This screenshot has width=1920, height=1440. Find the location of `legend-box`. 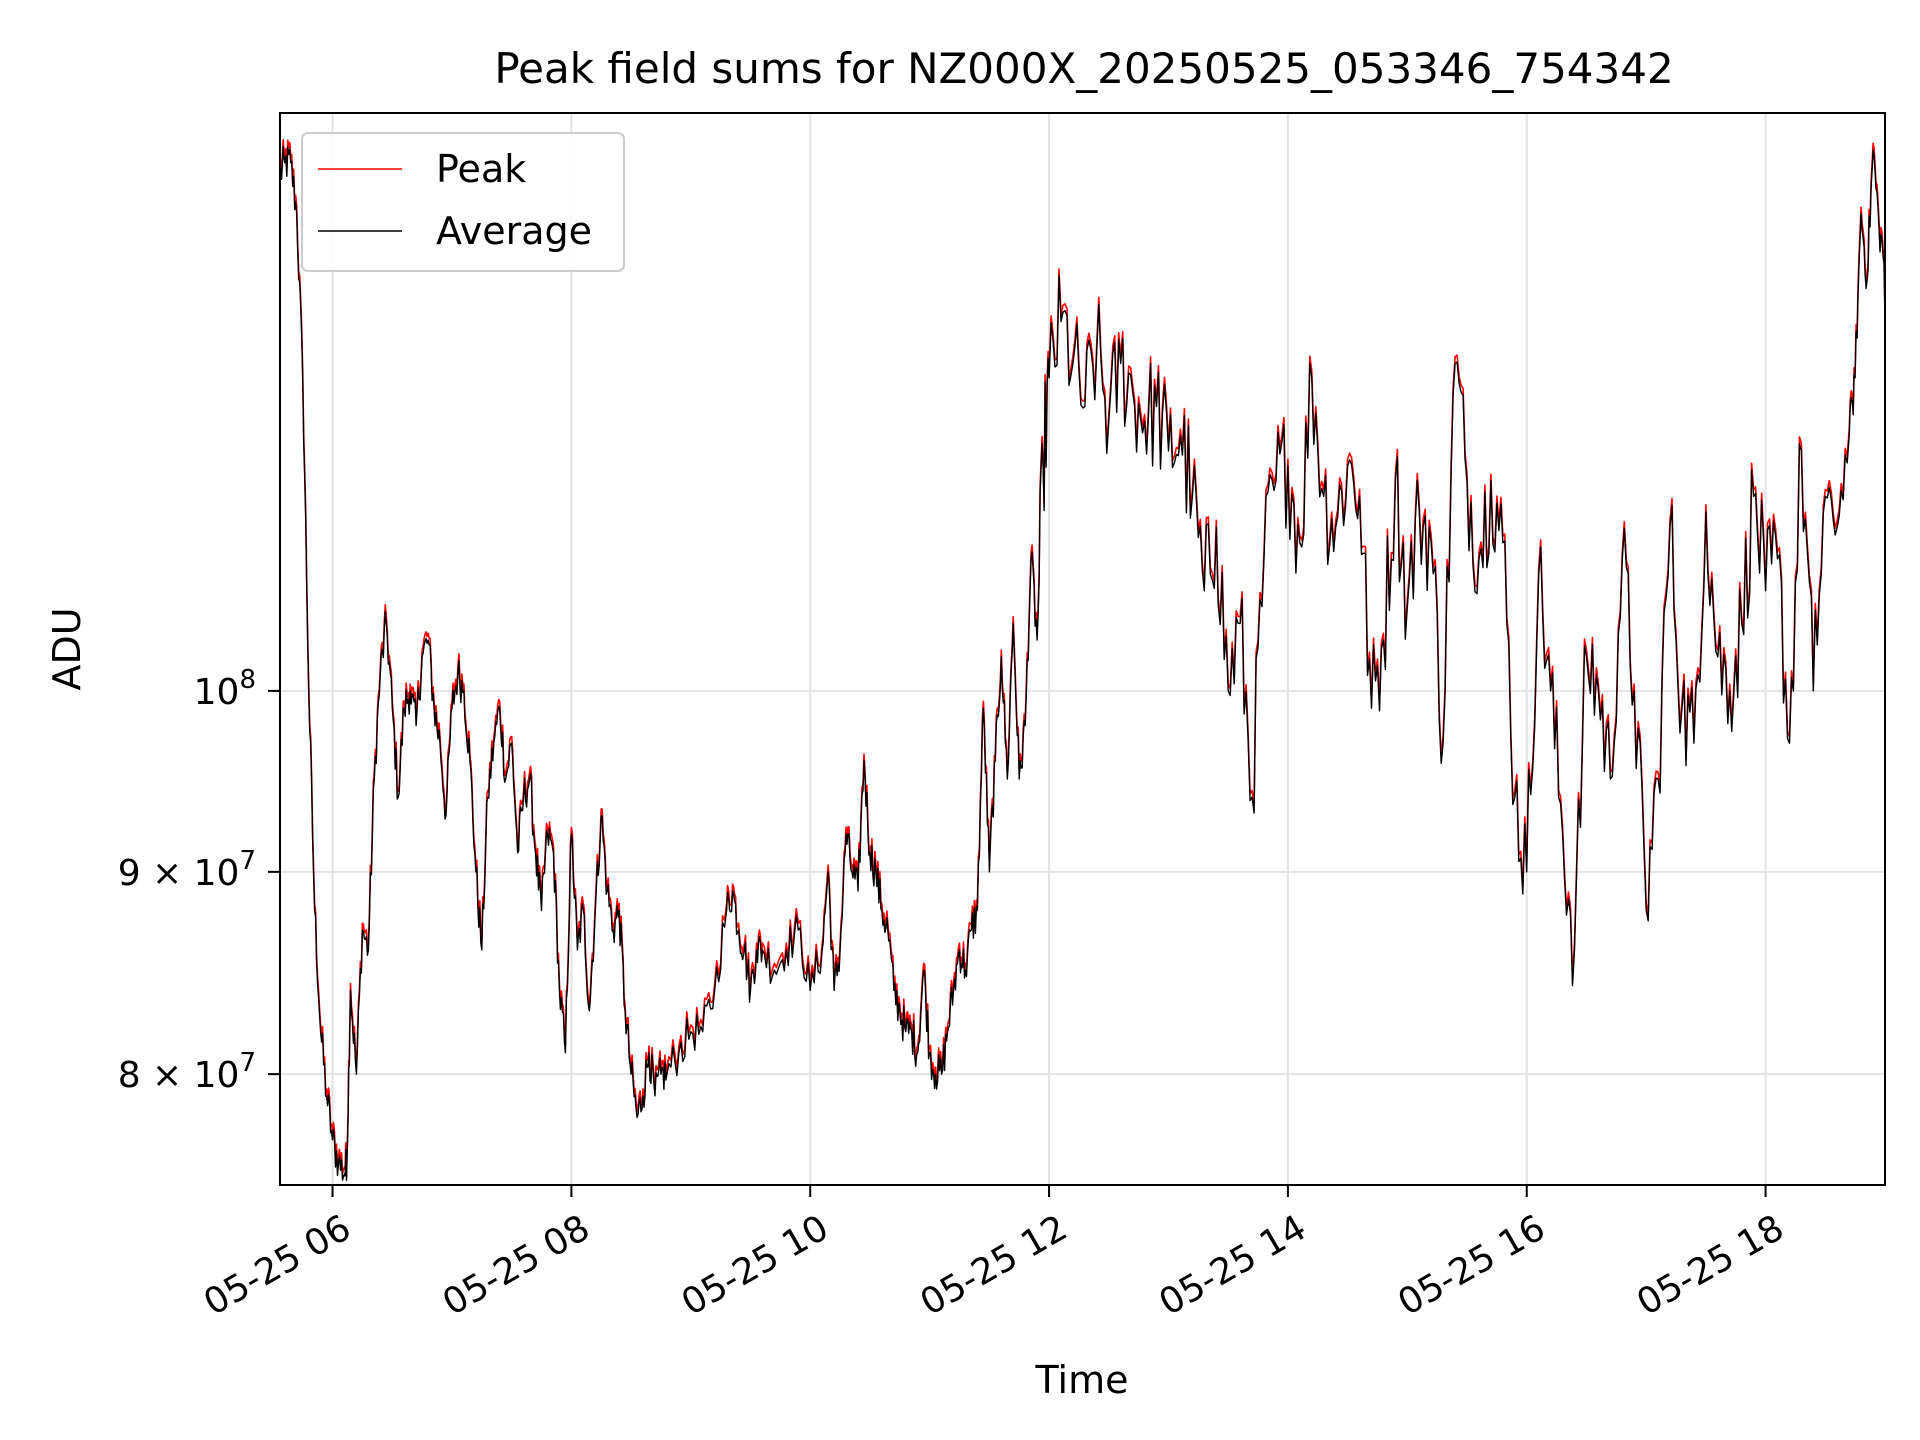

legend-box is located at coordinates (463, 202).